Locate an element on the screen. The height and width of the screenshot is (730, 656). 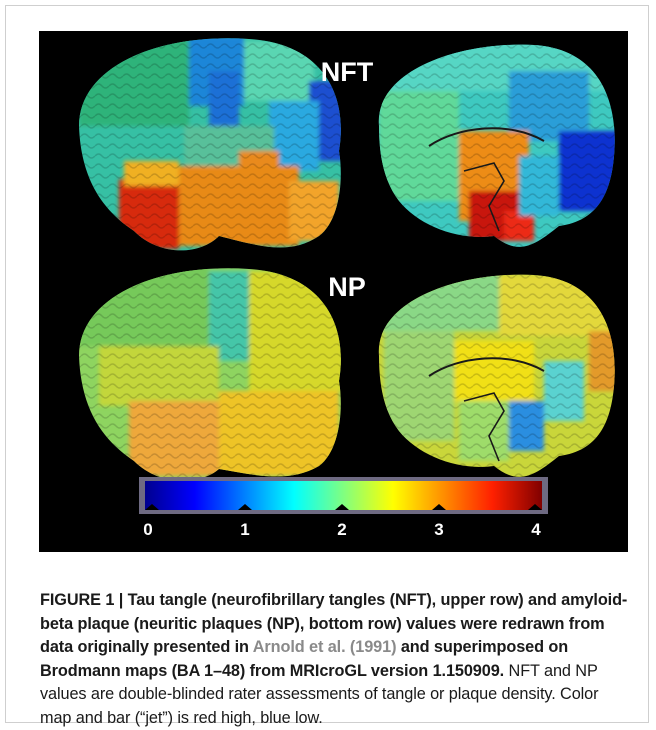
row-label-nft: NFT is located at coordinates (347, 72).